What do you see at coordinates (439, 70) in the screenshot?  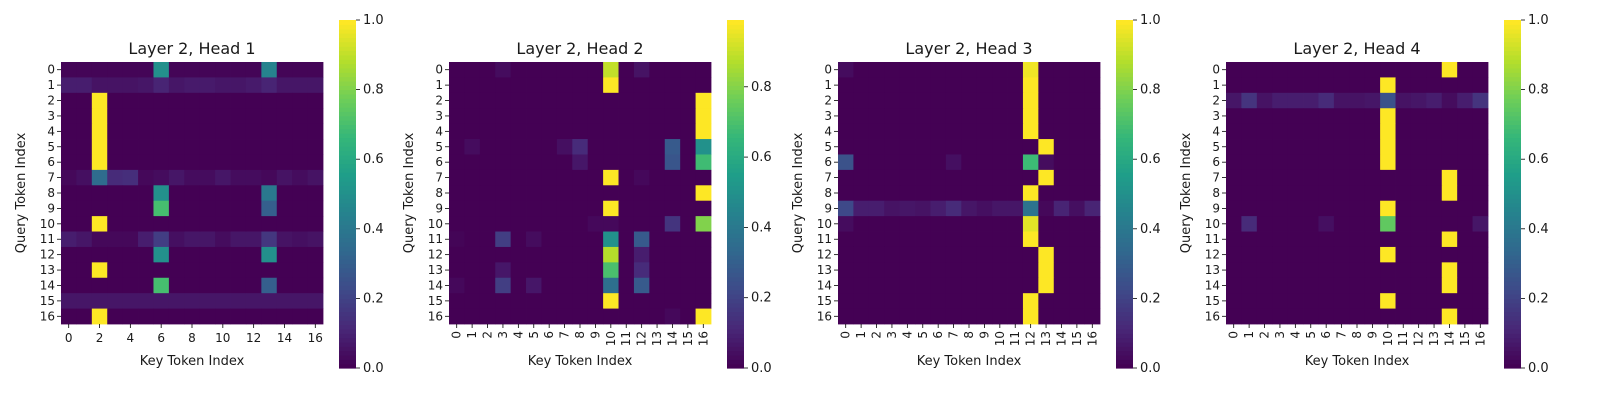 I see `y-tick-label: 0` at bounding box center [439, 70].